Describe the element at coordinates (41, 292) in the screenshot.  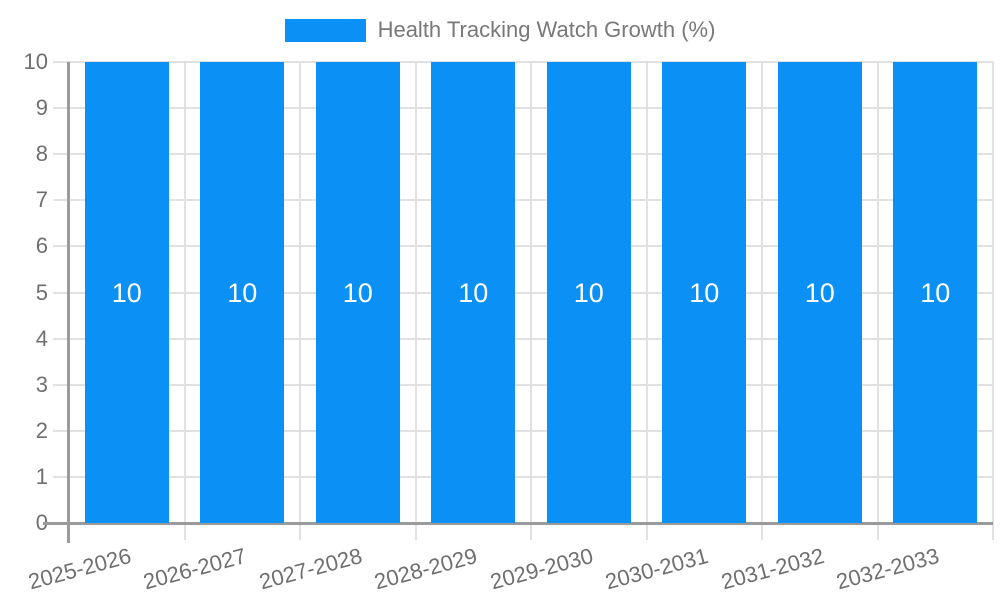
I see `y-tick-label: 5` at that location.